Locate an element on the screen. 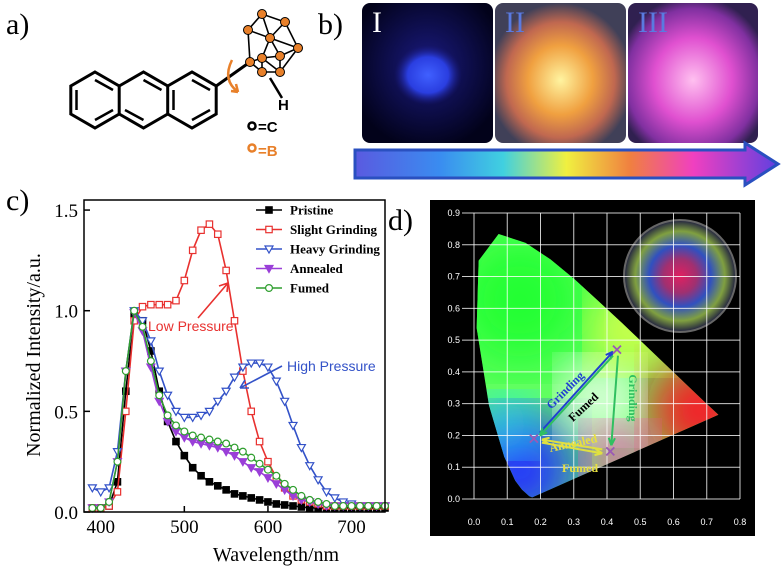  legend-label: Fumed is located at coordinates (310, 288).